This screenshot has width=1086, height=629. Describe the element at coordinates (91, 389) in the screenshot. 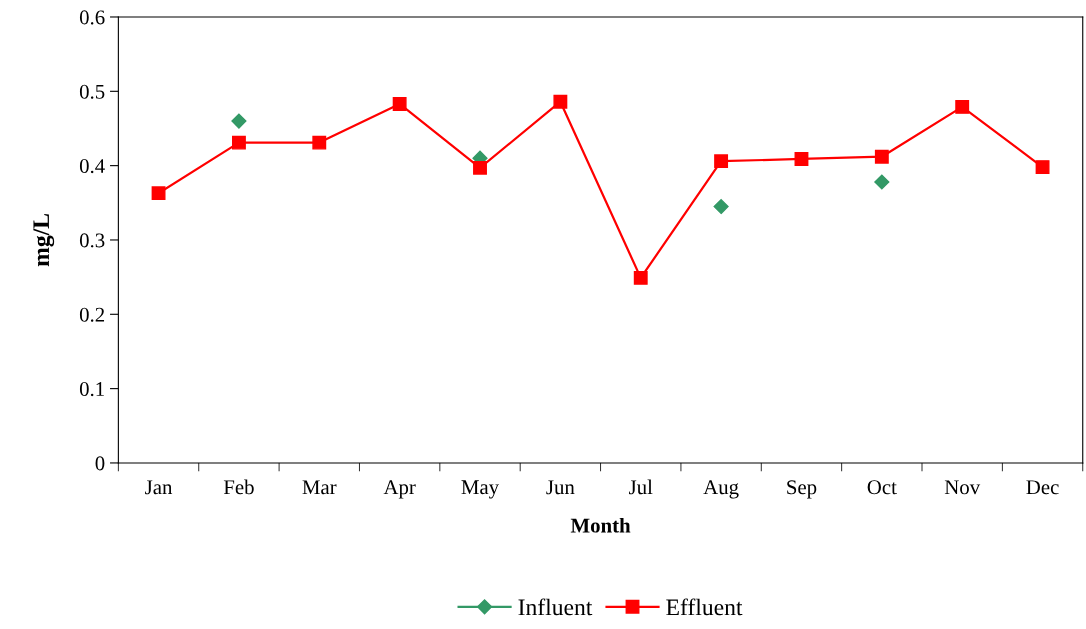

I see `y-tick-label: 0.1` at that location.